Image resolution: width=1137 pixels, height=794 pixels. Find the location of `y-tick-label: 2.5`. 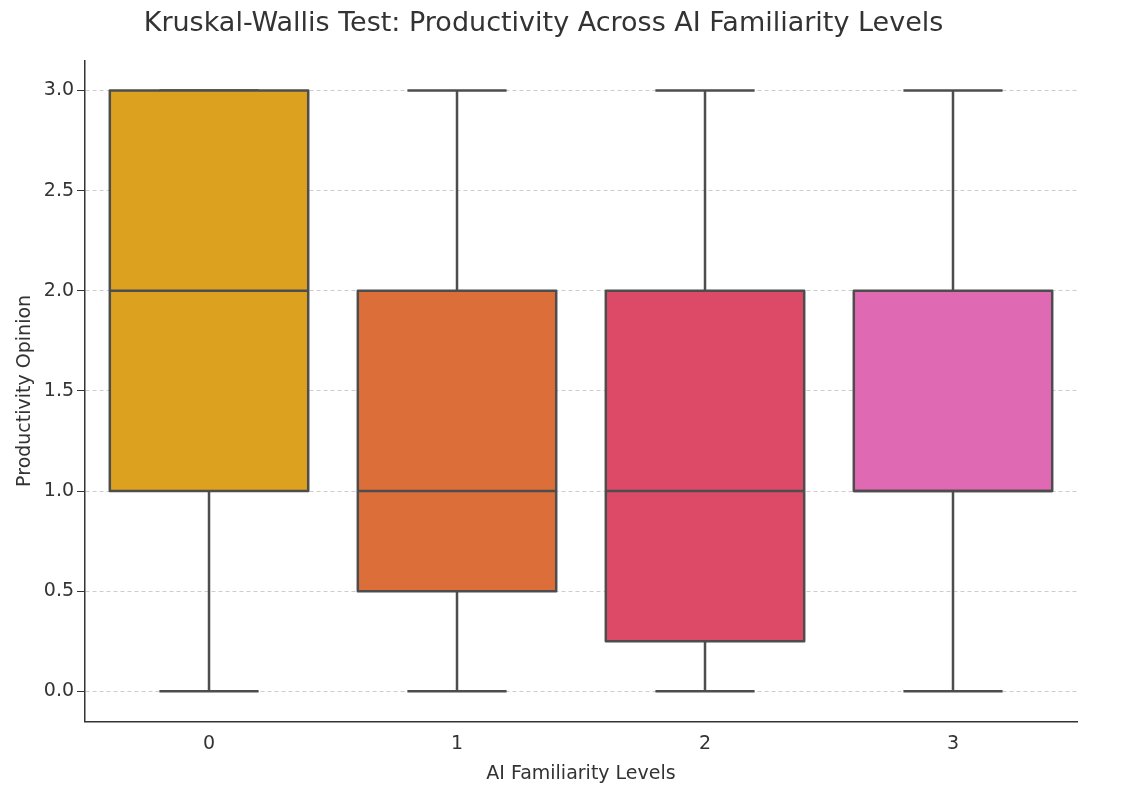

y-tick-label: 2.5 is located at coordinates (59, 188).